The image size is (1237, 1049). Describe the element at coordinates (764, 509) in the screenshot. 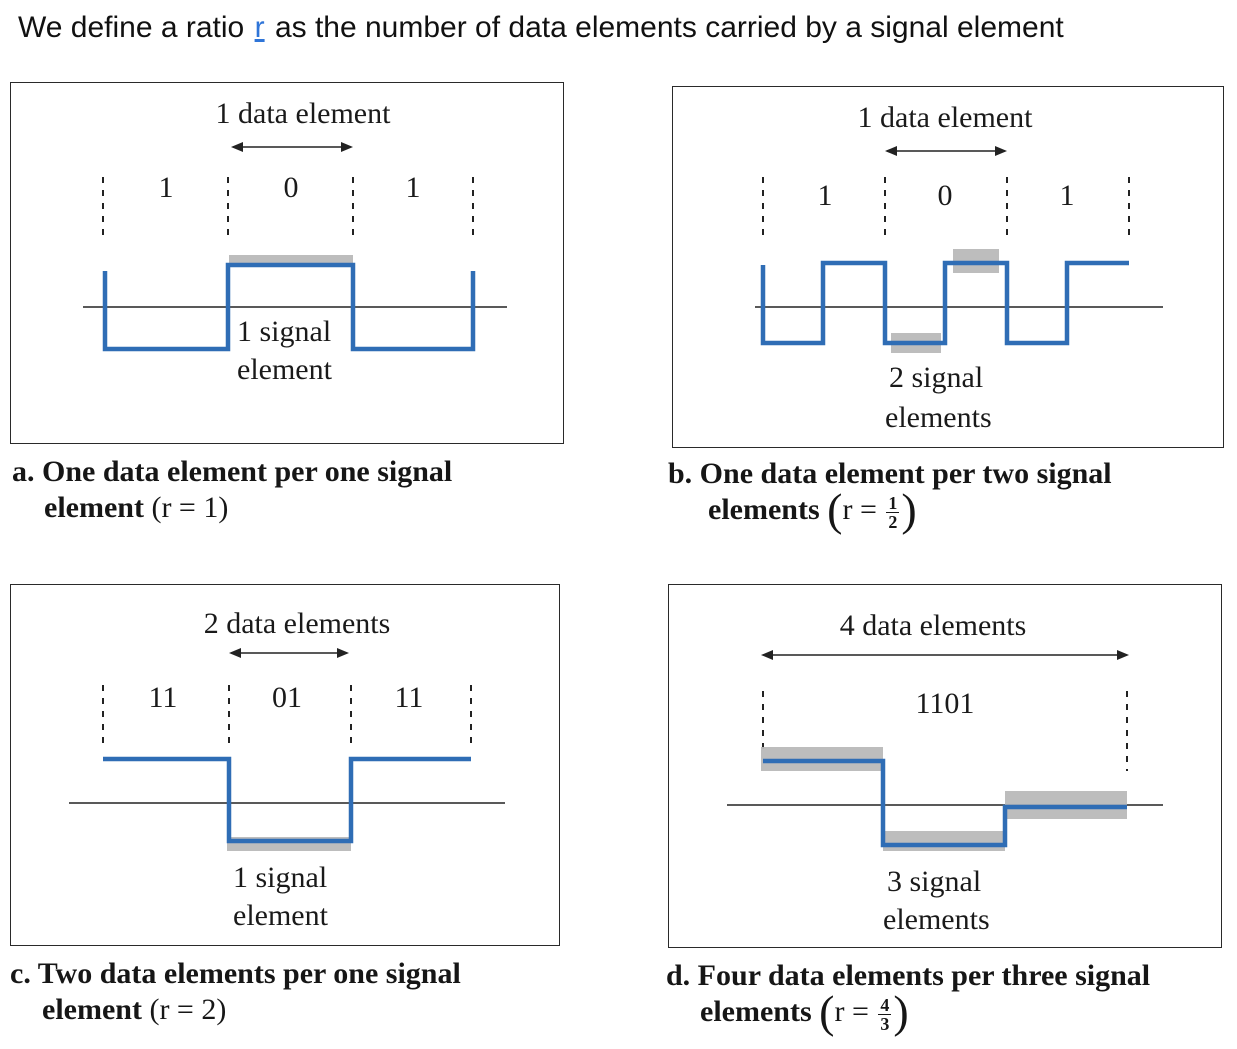

I see `caption-b-word: elements` at that location.